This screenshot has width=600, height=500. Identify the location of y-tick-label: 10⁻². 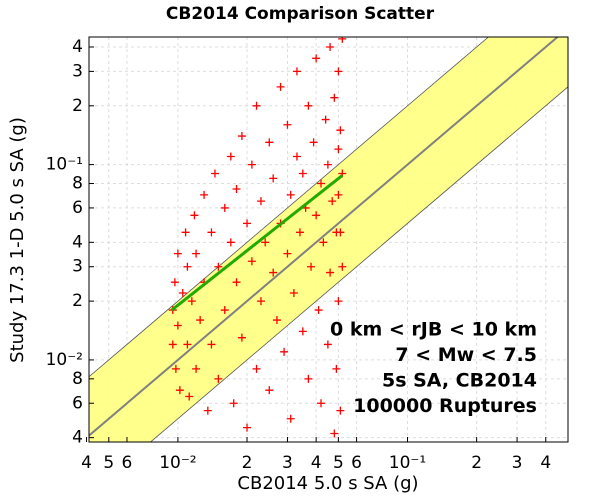
(64, 360).